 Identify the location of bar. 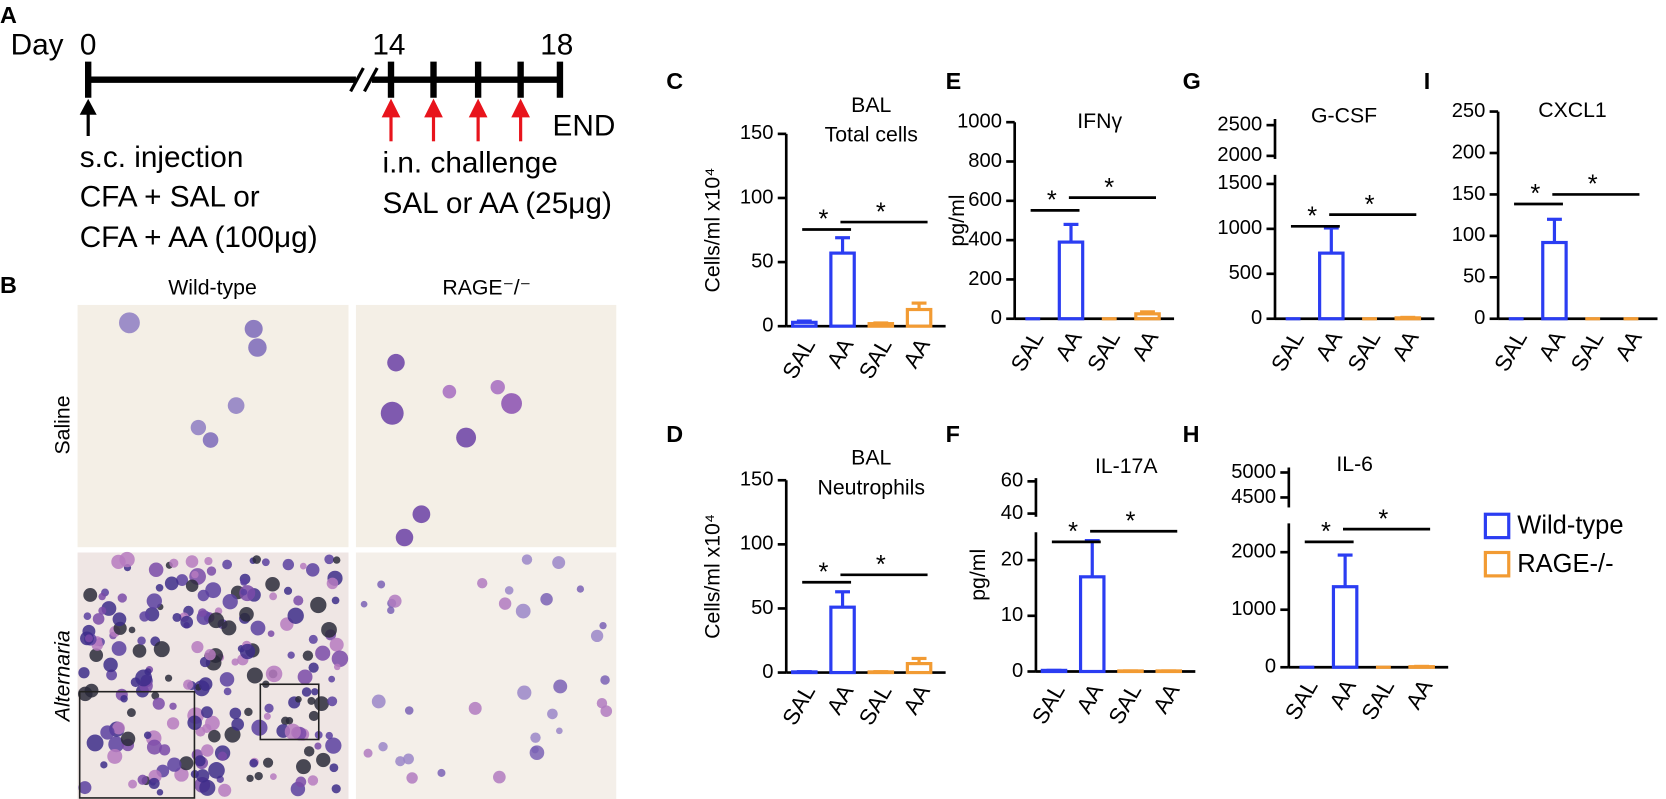
(1331, 286).